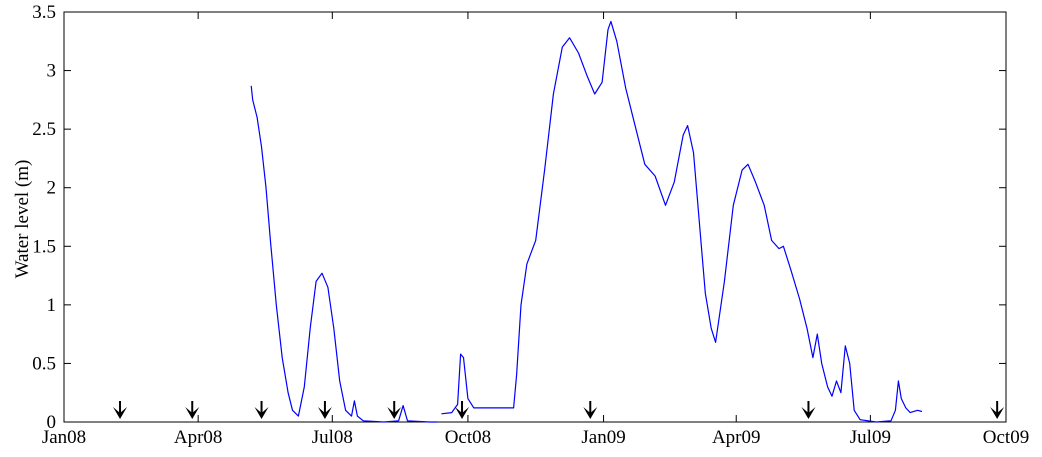  Describe the element at coordinates (44, 246) in the screenshot. I see `y-tick-label: 1.5` at that location.